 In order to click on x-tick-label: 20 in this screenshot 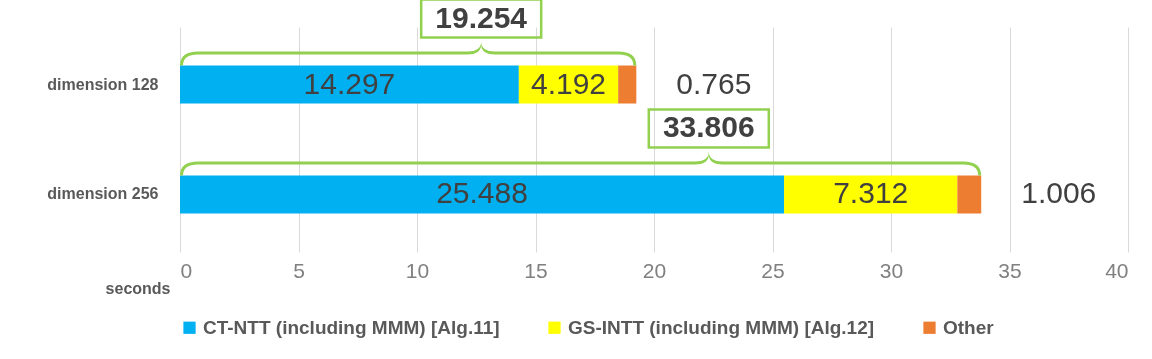, I will do `click(654, 270)`.